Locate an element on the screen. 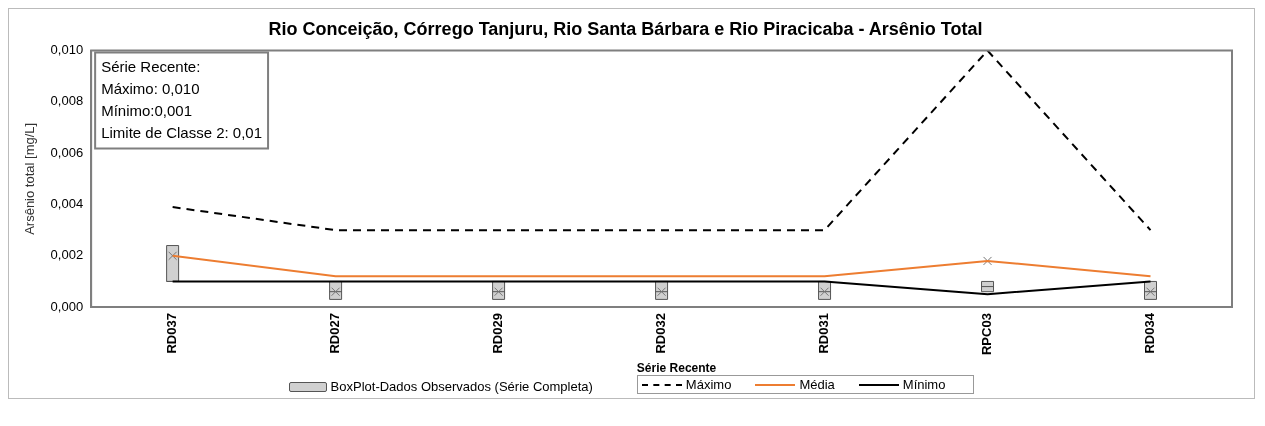 Image resolution: width=1265 pixels, height=426 pixels. legend-label: Máximo is located at coordinates (708, 384).